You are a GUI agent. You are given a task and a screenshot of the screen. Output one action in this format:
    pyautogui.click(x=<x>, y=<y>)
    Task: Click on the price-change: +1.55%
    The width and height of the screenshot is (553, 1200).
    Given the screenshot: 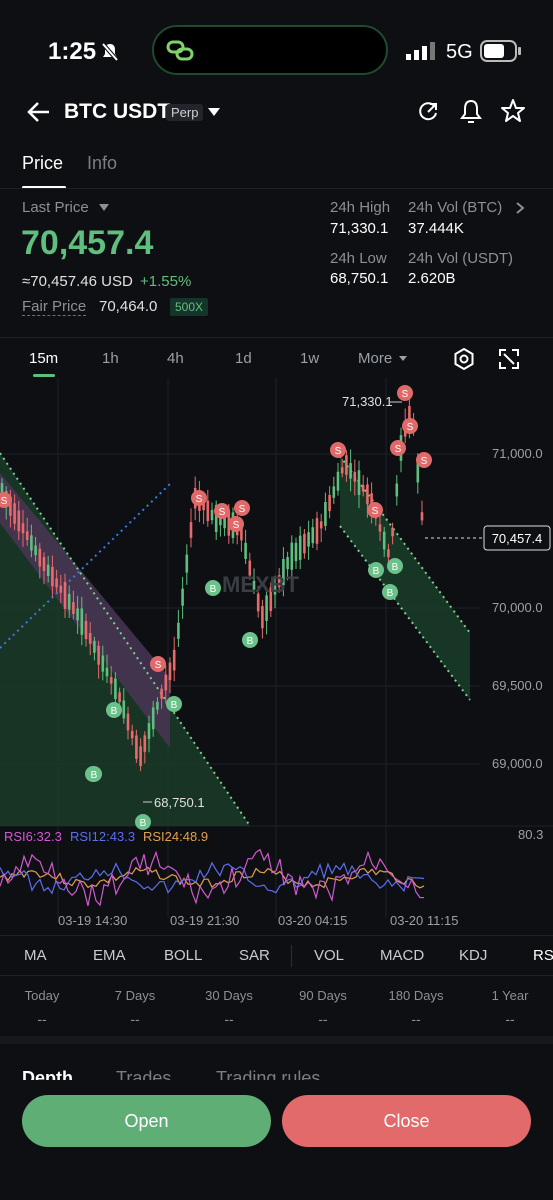 What is the action you would take?
    pyautogui.click(x=166, y=281)
    